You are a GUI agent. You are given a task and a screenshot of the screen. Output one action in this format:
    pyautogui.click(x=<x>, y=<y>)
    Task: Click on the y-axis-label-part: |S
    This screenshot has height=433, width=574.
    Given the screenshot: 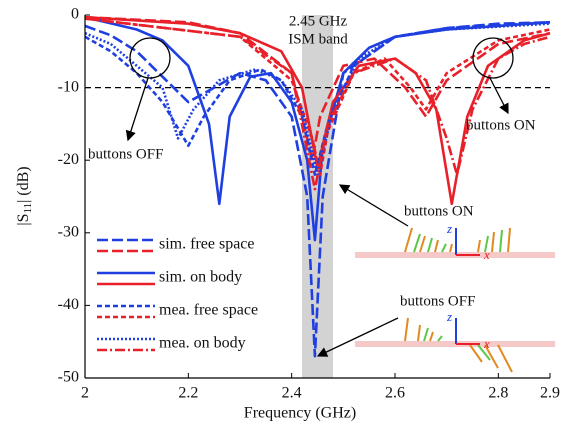 What is the action you would take?
    pyautogui.click(x=23, y=220)
    